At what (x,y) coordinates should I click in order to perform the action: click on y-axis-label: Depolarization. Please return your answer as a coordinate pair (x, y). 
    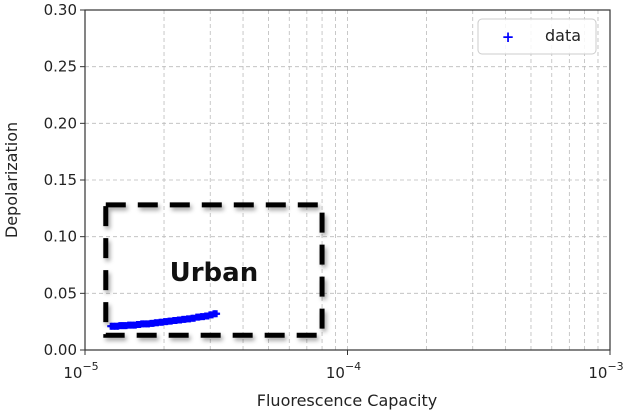
    Looking at the image, I should click on (11, 180).